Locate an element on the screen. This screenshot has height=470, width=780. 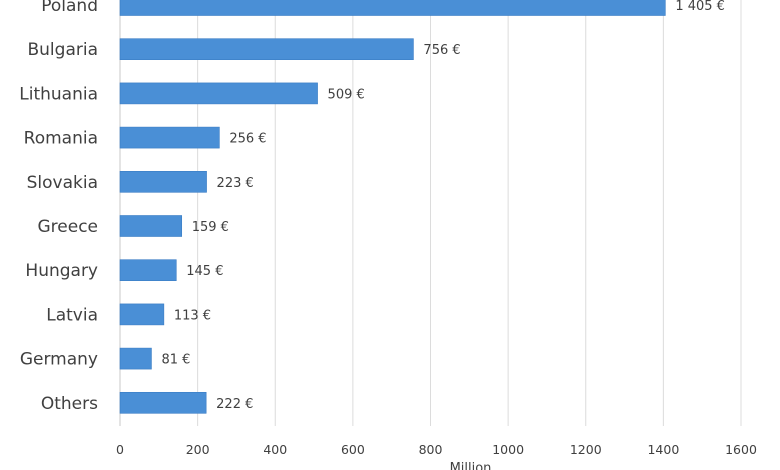
category-label: Latvia is located at coordinates (72, 315).